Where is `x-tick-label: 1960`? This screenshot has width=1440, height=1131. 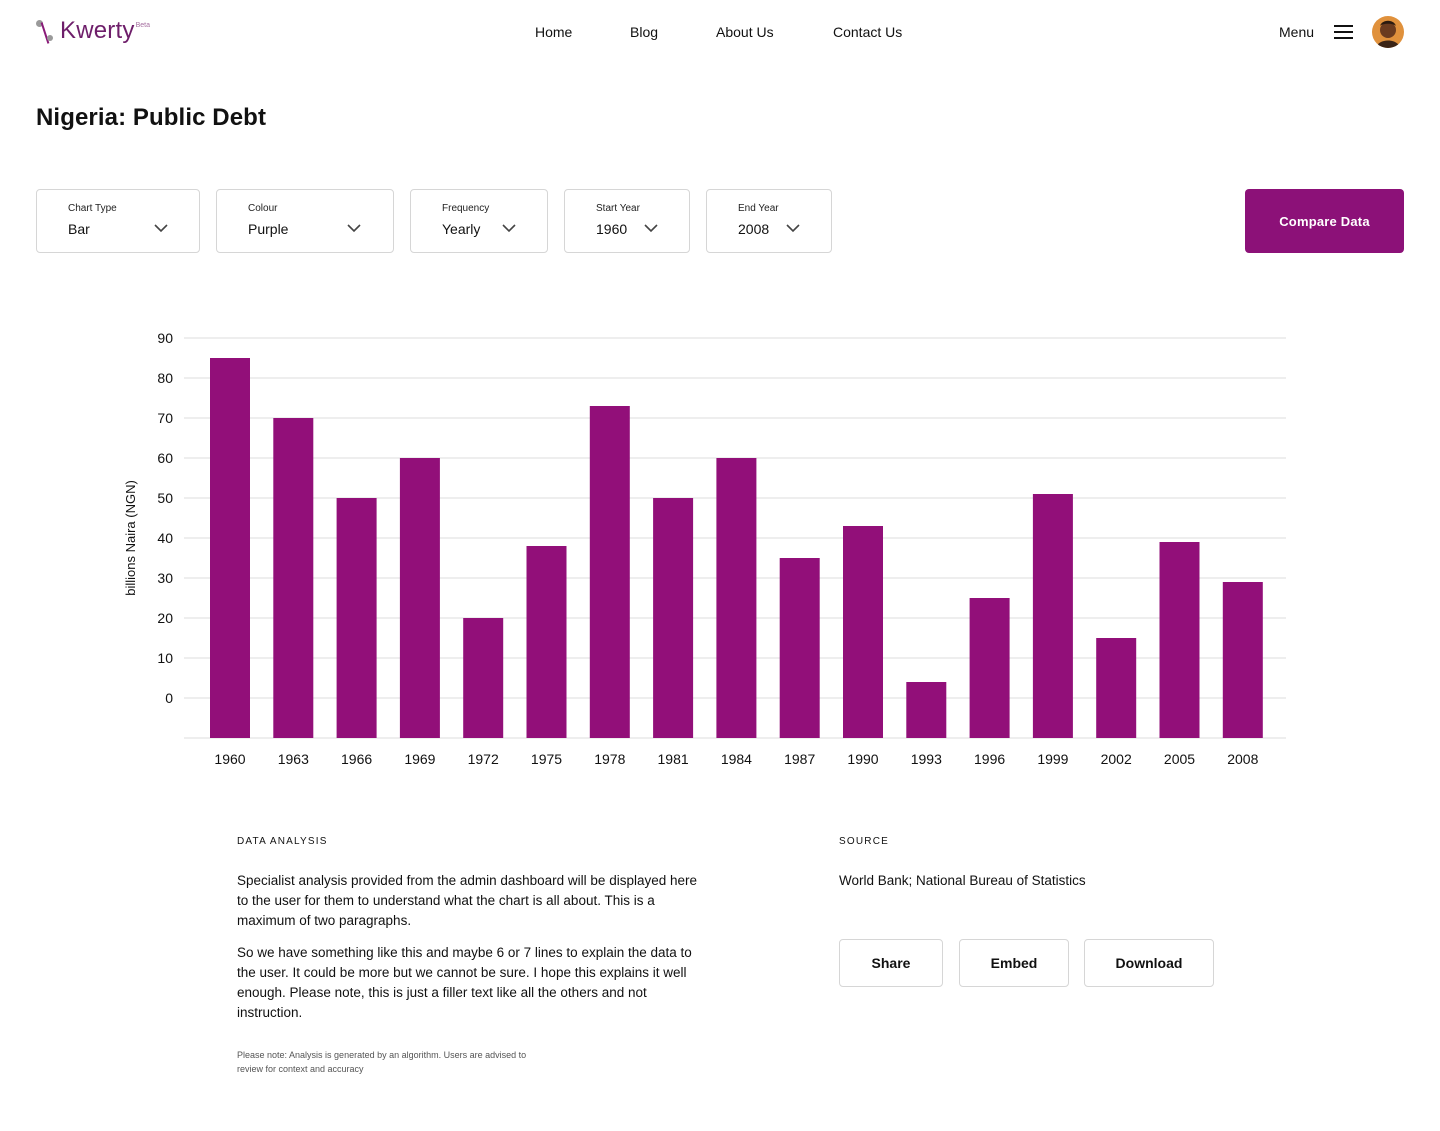 x-tick-label: 1960 is located at coordinates (229, 759).